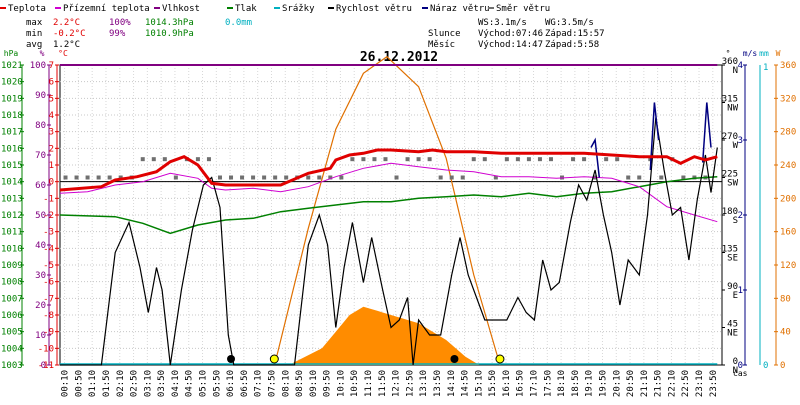 This screenshot has width=800, height=405. Describe the element at coordinates (569, 23) in the screenshot. I see `info-wg: WG:3.5m/s` at that location.